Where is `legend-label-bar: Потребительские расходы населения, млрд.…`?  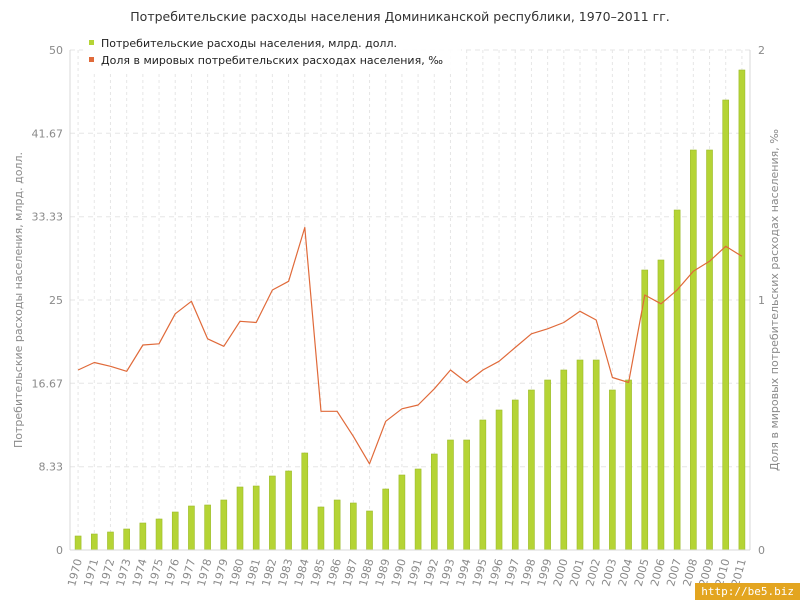
legend-label-bar: Потребительские расходы населения, млрд.… is located at coordinates (249, 43).